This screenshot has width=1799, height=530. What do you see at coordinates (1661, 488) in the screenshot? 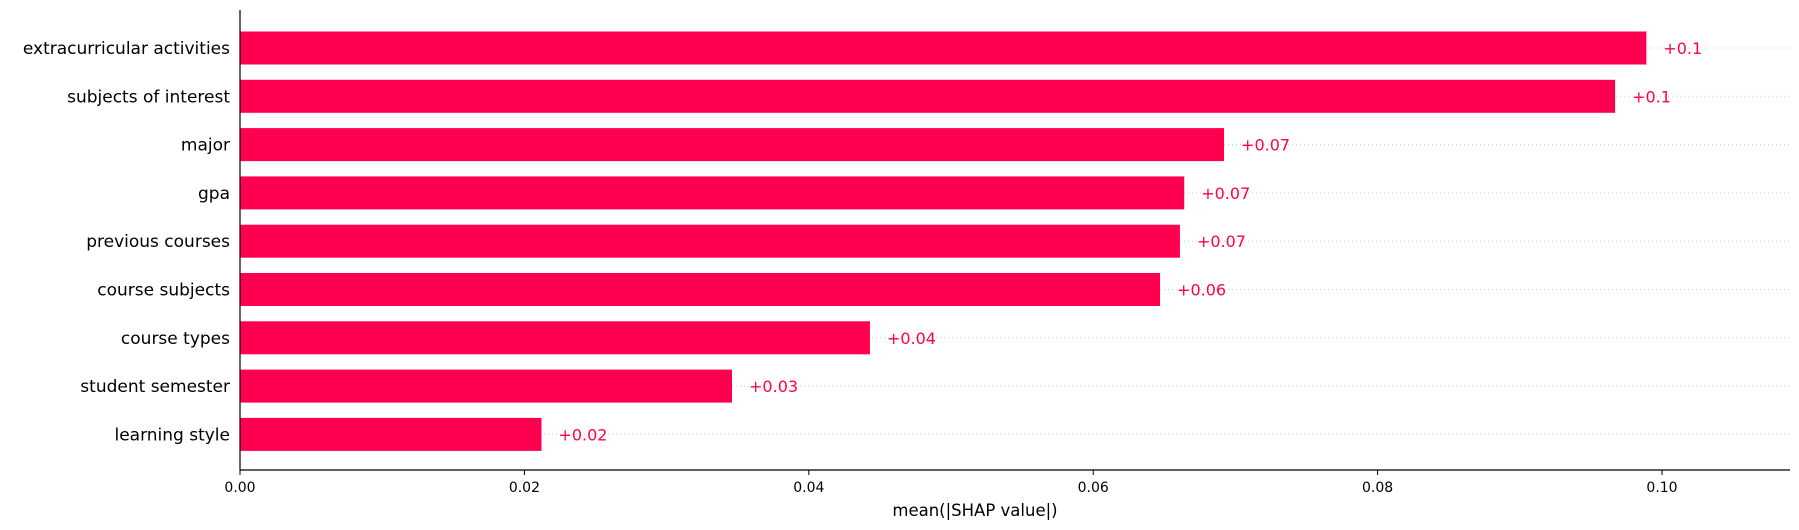
I see `x-tick-label: 0.10` at bounding box center [1661, 488].